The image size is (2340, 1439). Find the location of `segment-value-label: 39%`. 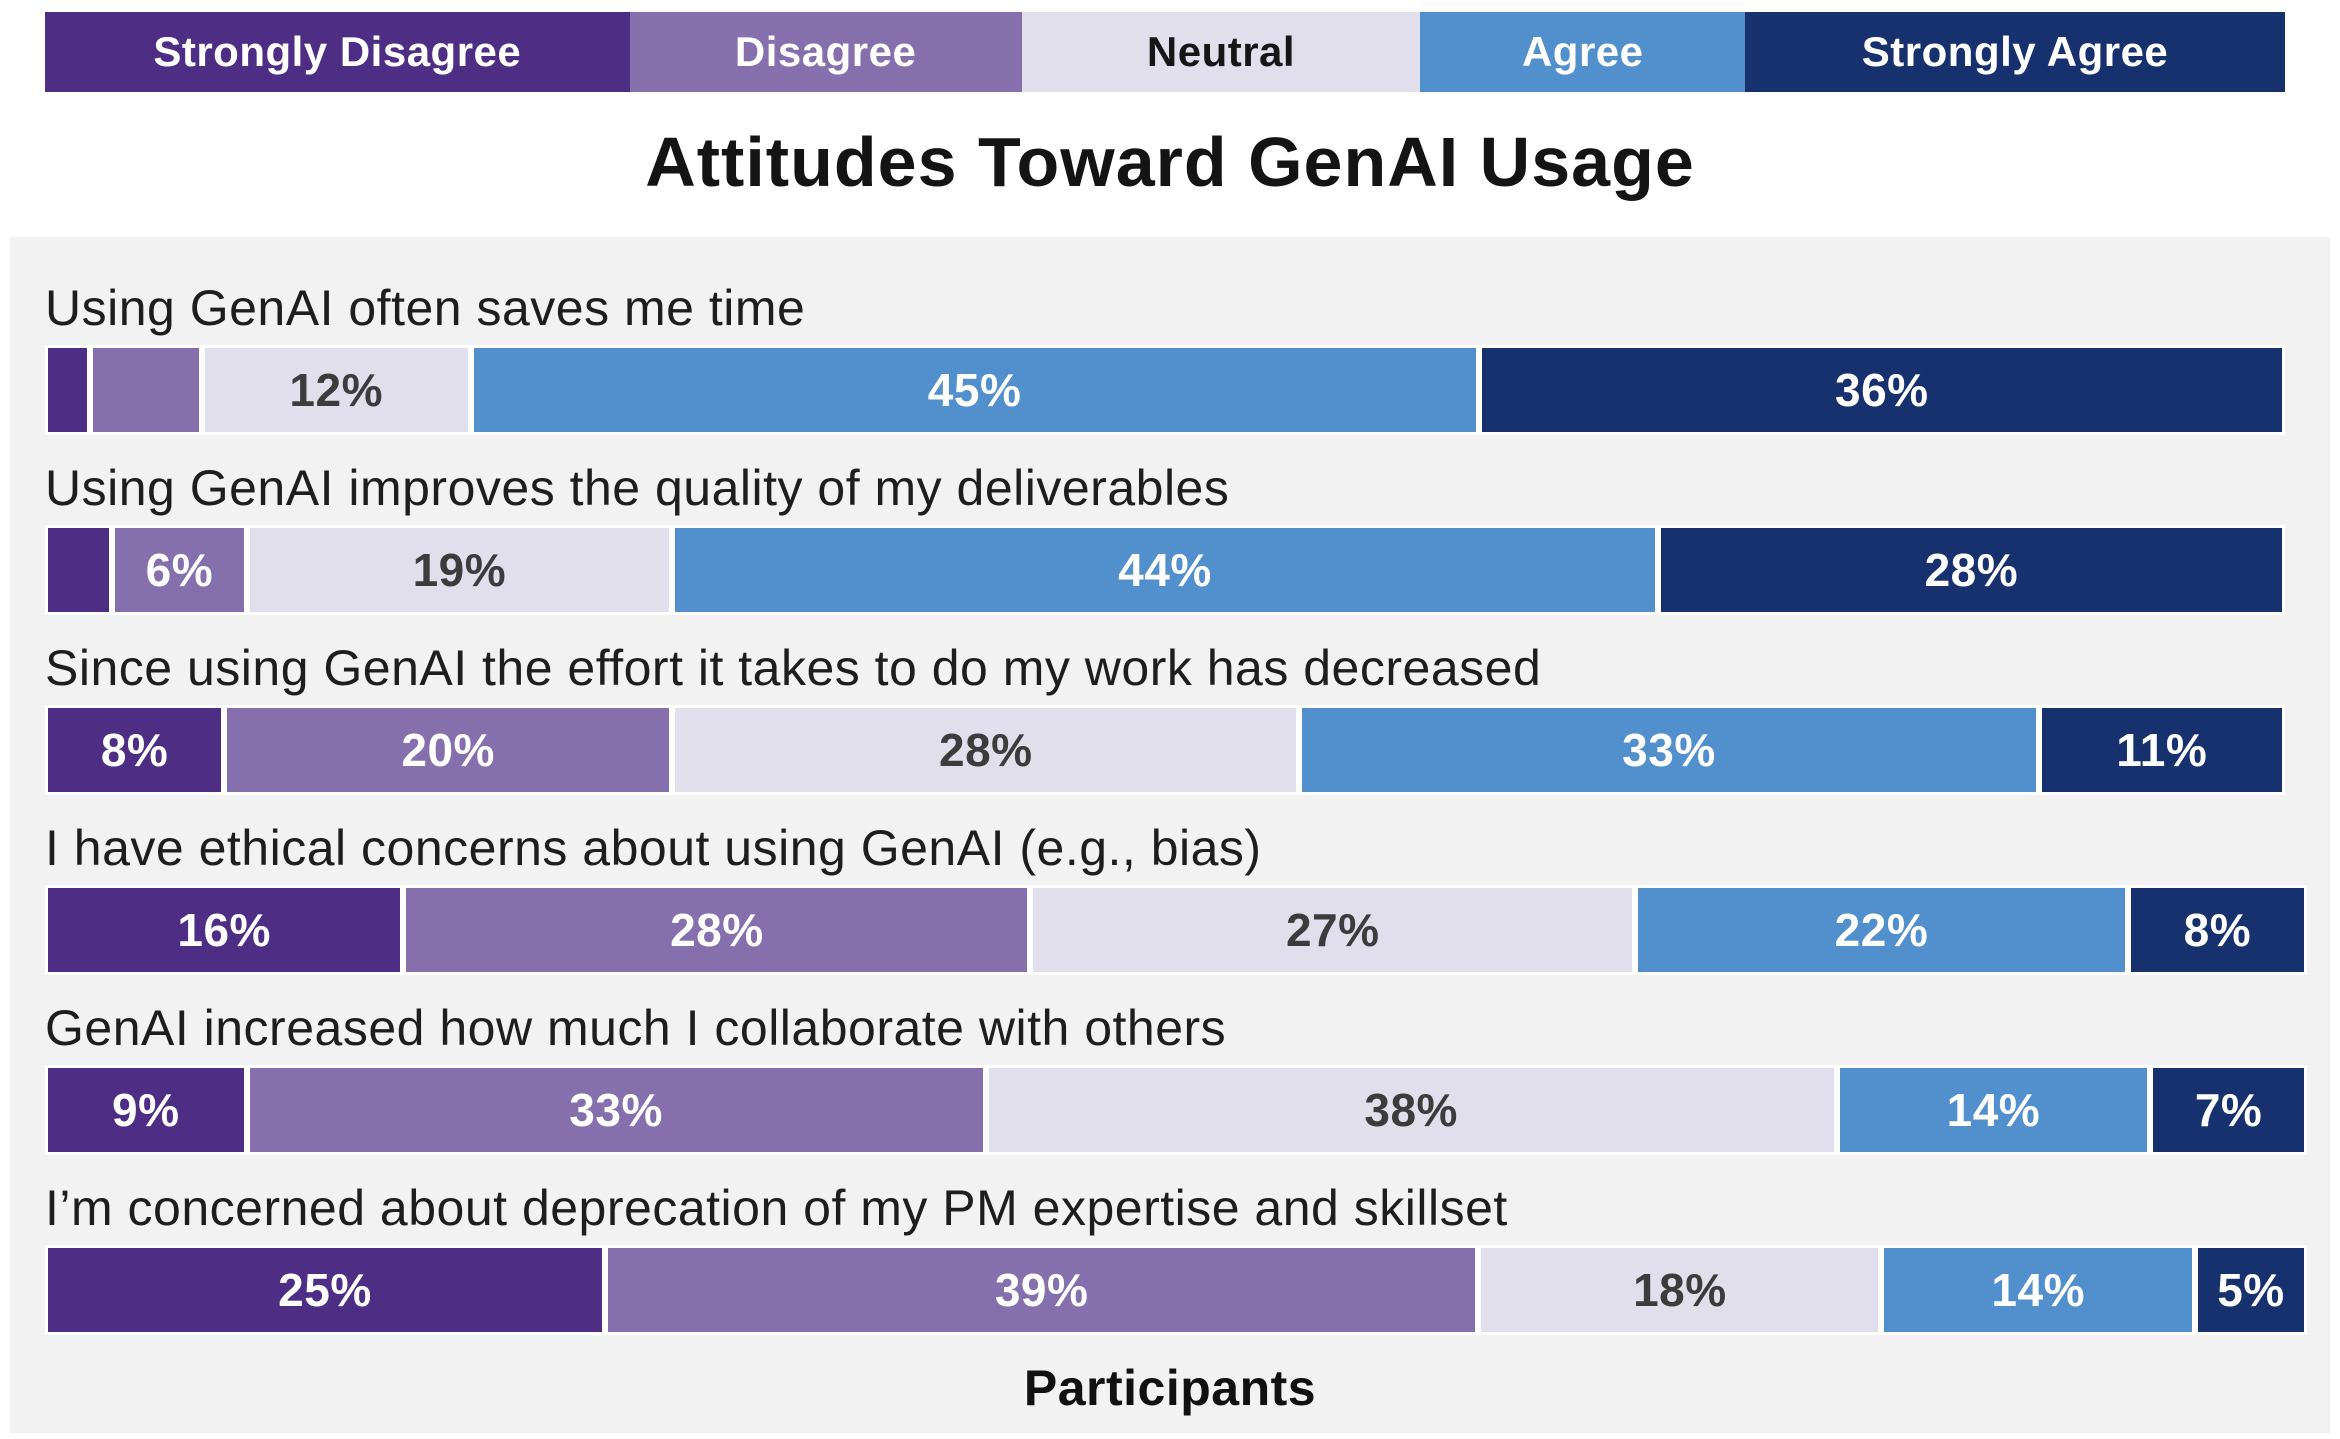

segment-value-label: 39% is located at coordinates (1041, 1290).